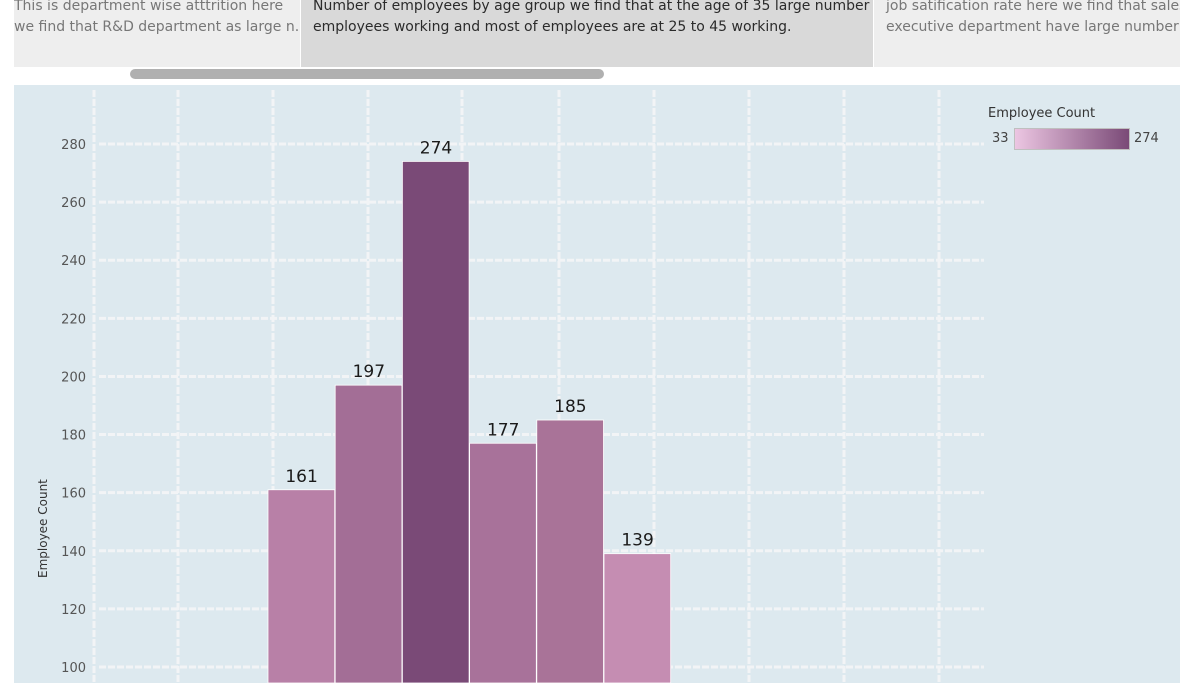 The height and width of the screenshot is (683, 1185). Describe the element at coordinates (1042, 113) in the screenshot. I see `legend-title: Employee Count` at that location.